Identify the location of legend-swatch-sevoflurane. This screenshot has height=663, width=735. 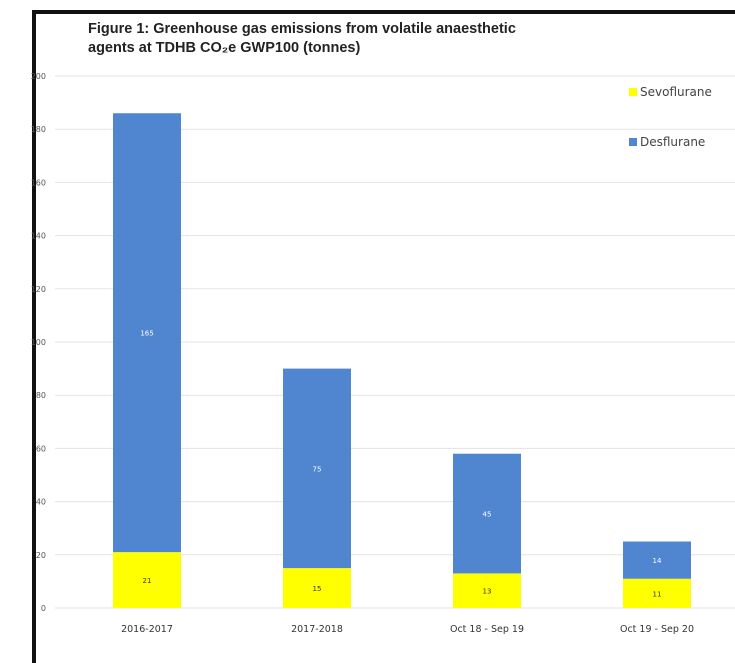
(633, 92).